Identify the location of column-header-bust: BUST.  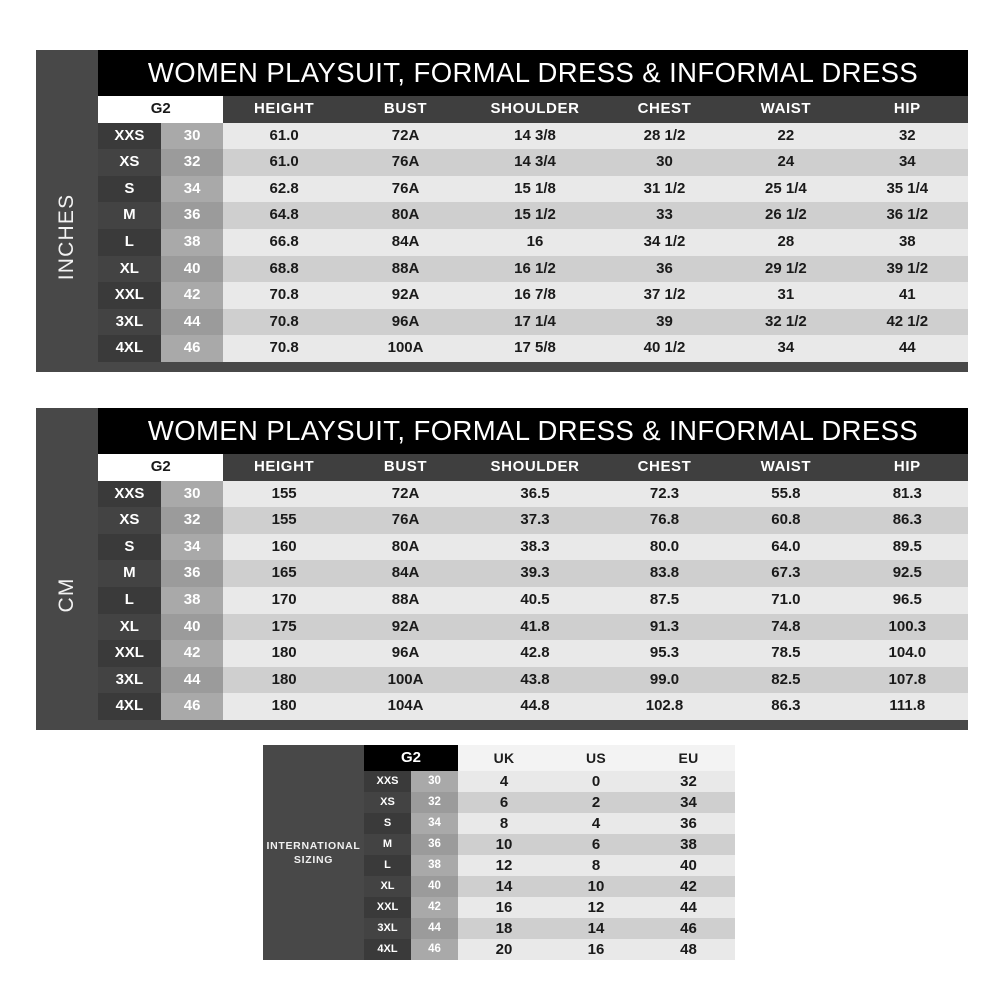
(405, 109).